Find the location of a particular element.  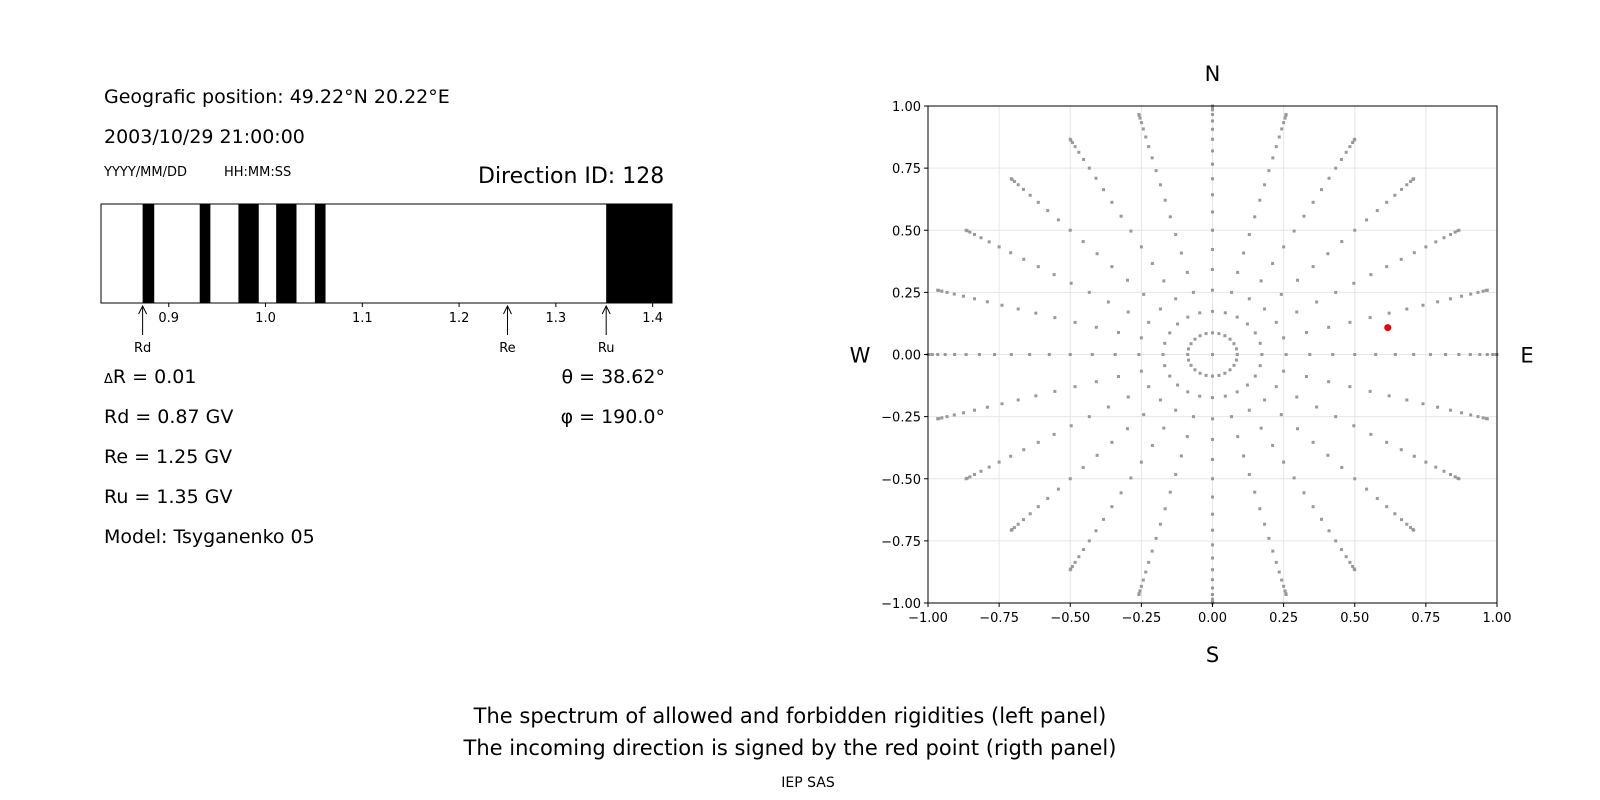

x-tick-label: 1.2 is located at coordinates (459, 318).